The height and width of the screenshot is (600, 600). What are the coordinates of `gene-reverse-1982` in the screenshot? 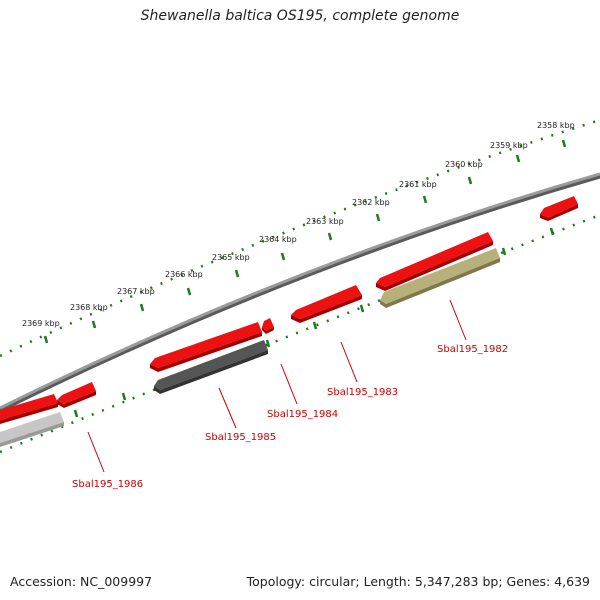 It's located at (440, 278).